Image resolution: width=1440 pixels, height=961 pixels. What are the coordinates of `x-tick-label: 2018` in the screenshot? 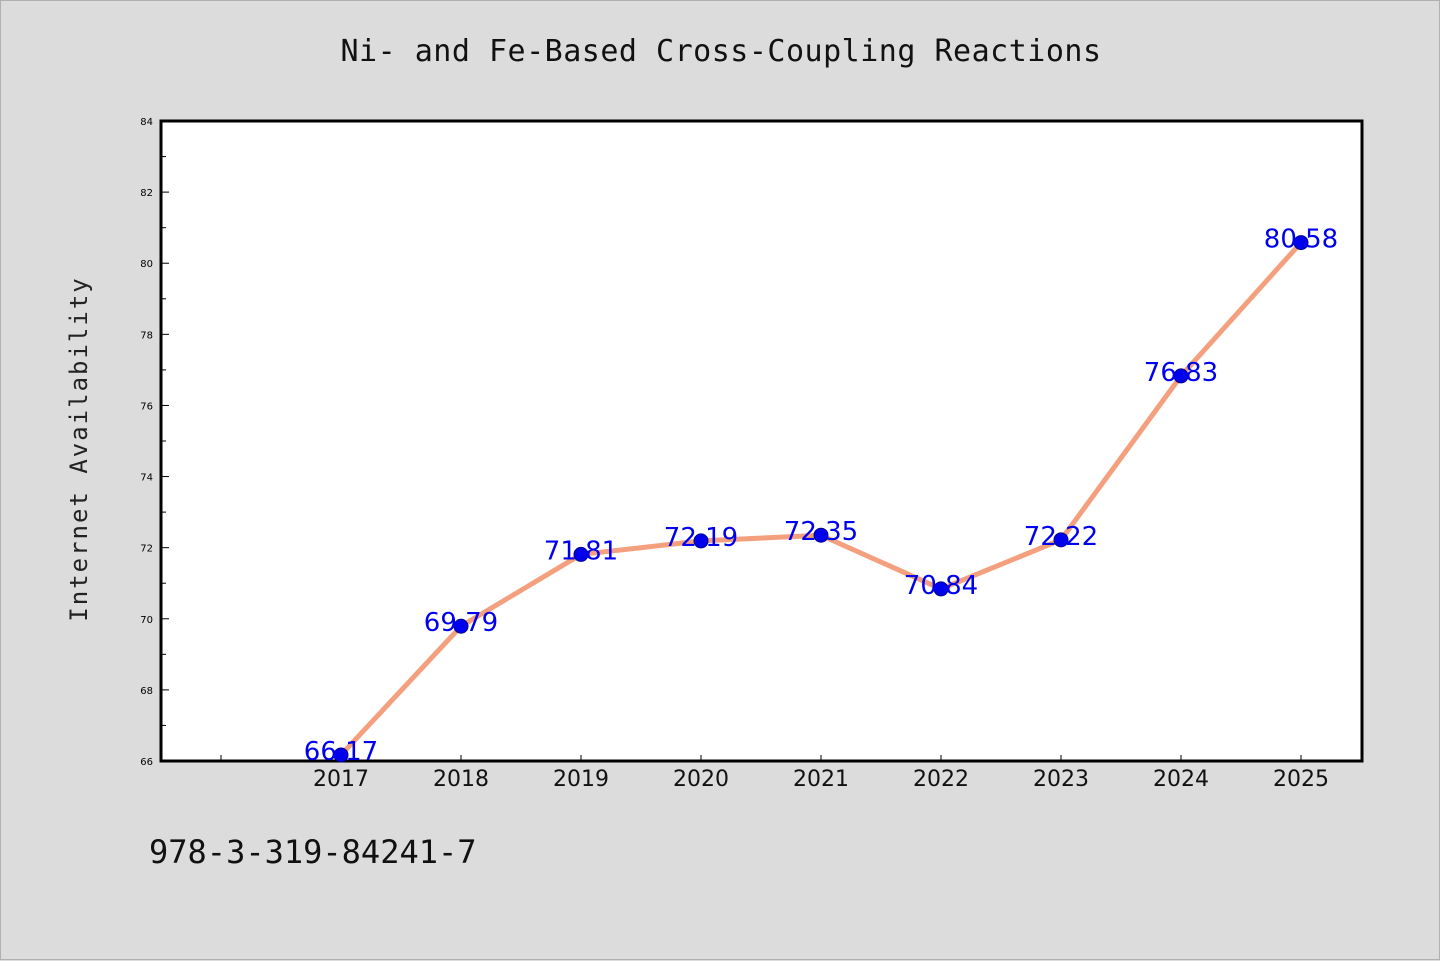 It's located at (461, 779).